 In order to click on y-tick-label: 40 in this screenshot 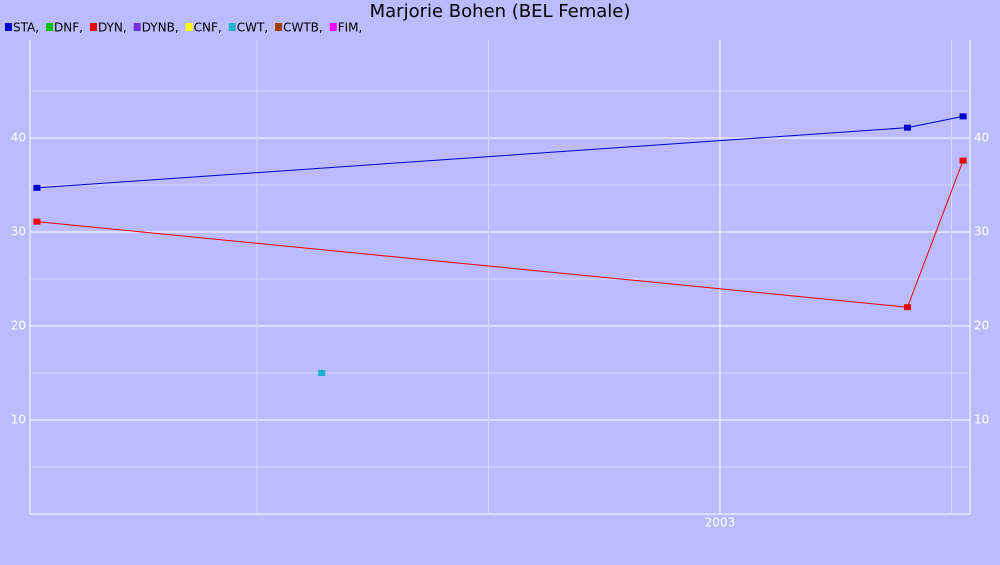, I will do `click(18, 138)`.